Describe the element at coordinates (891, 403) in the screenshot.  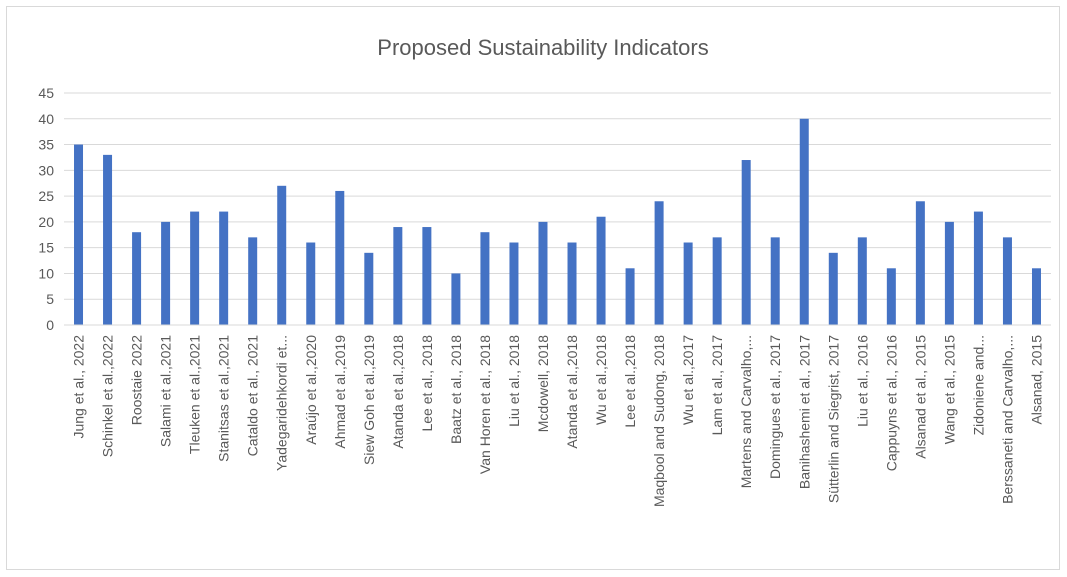
I see `x-tick-label: Cappuyns et al., 2016` at that location.